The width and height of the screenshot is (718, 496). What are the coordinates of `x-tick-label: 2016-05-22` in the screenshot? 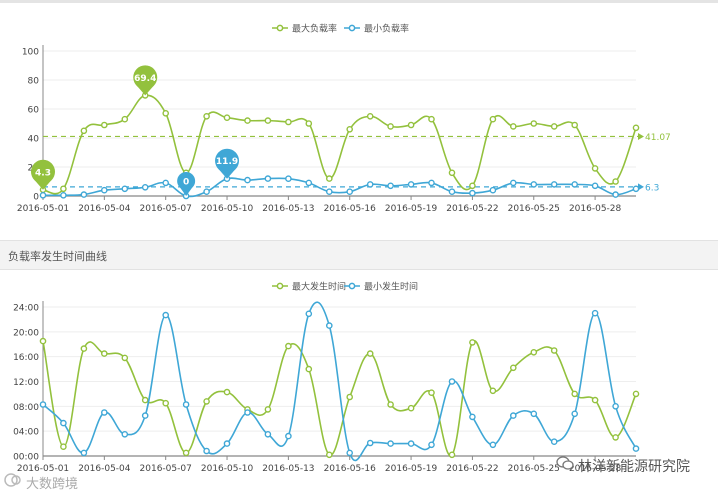 It's located at (472, 209).